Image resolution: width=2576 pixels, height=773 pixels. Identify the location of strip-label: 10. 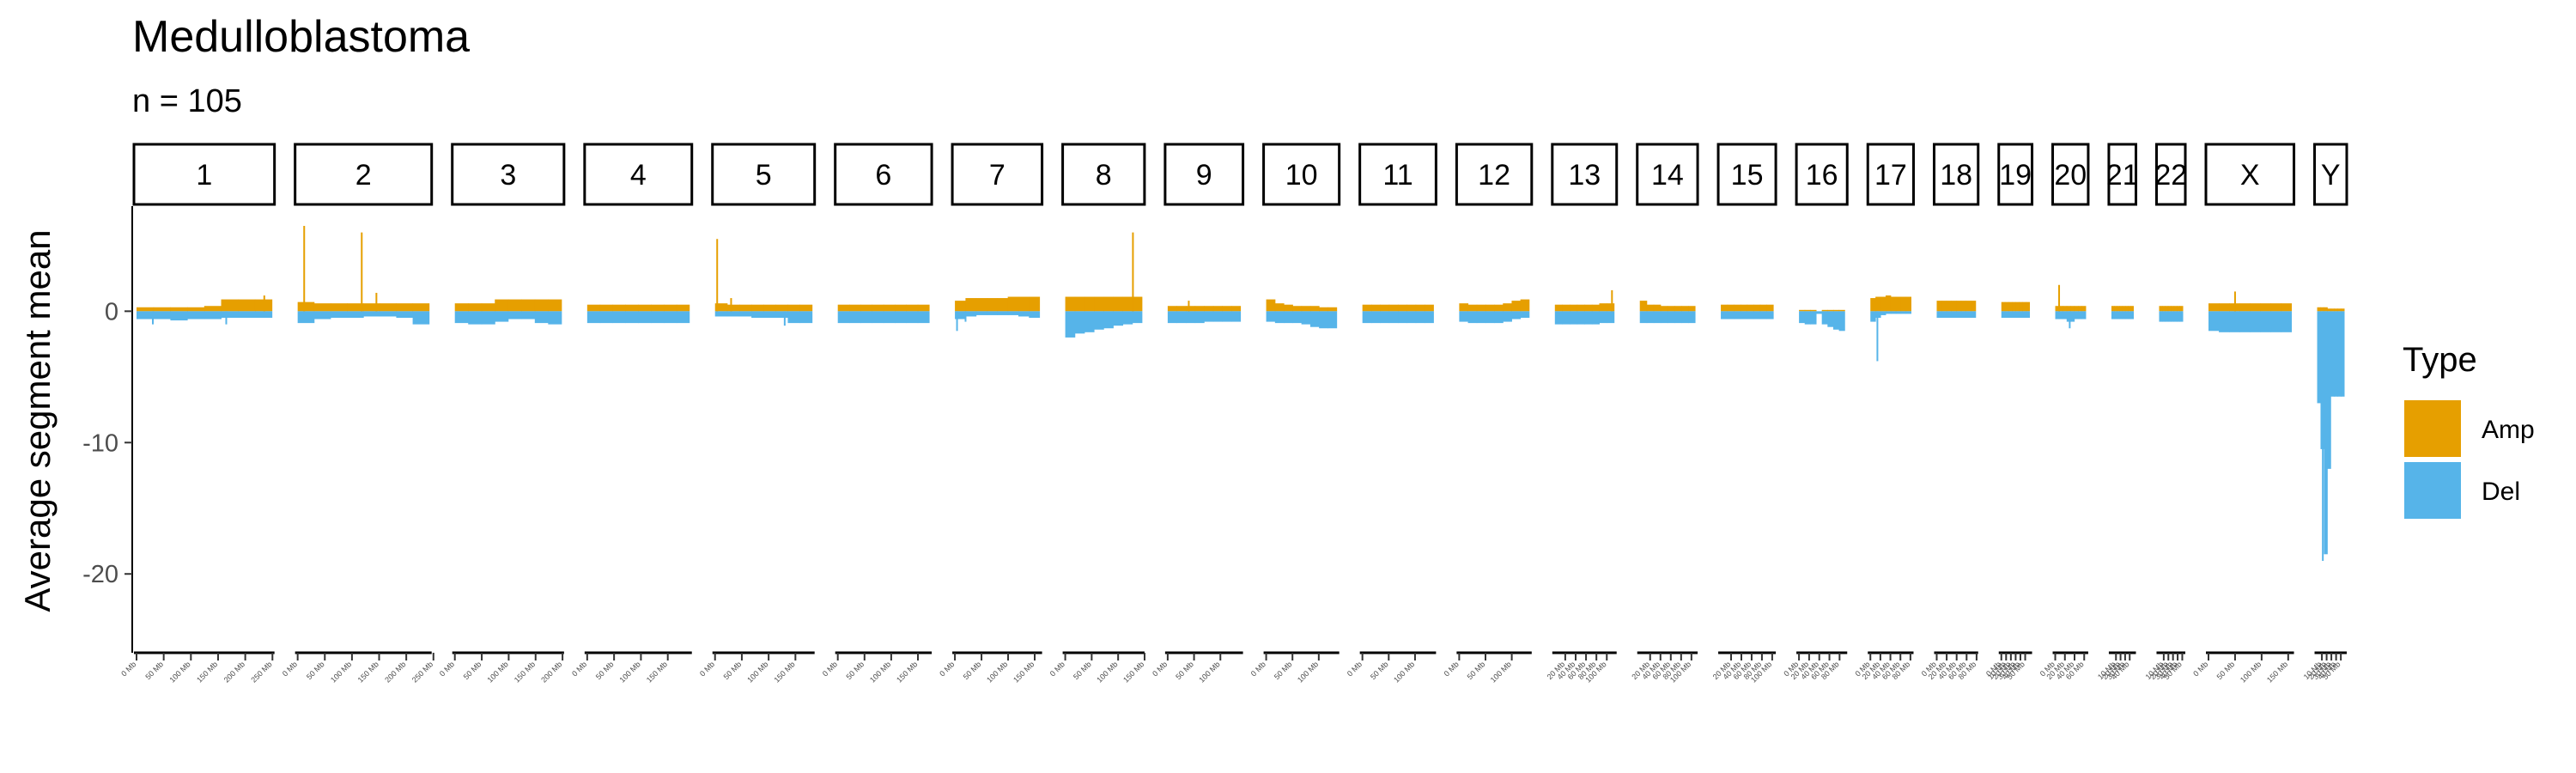
(1301, 175).